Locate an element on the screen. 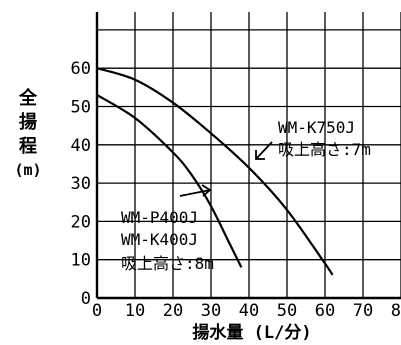 This screenshot has height=345, width=401. x-tick-label: 0 is located at coordinates (97, 311).